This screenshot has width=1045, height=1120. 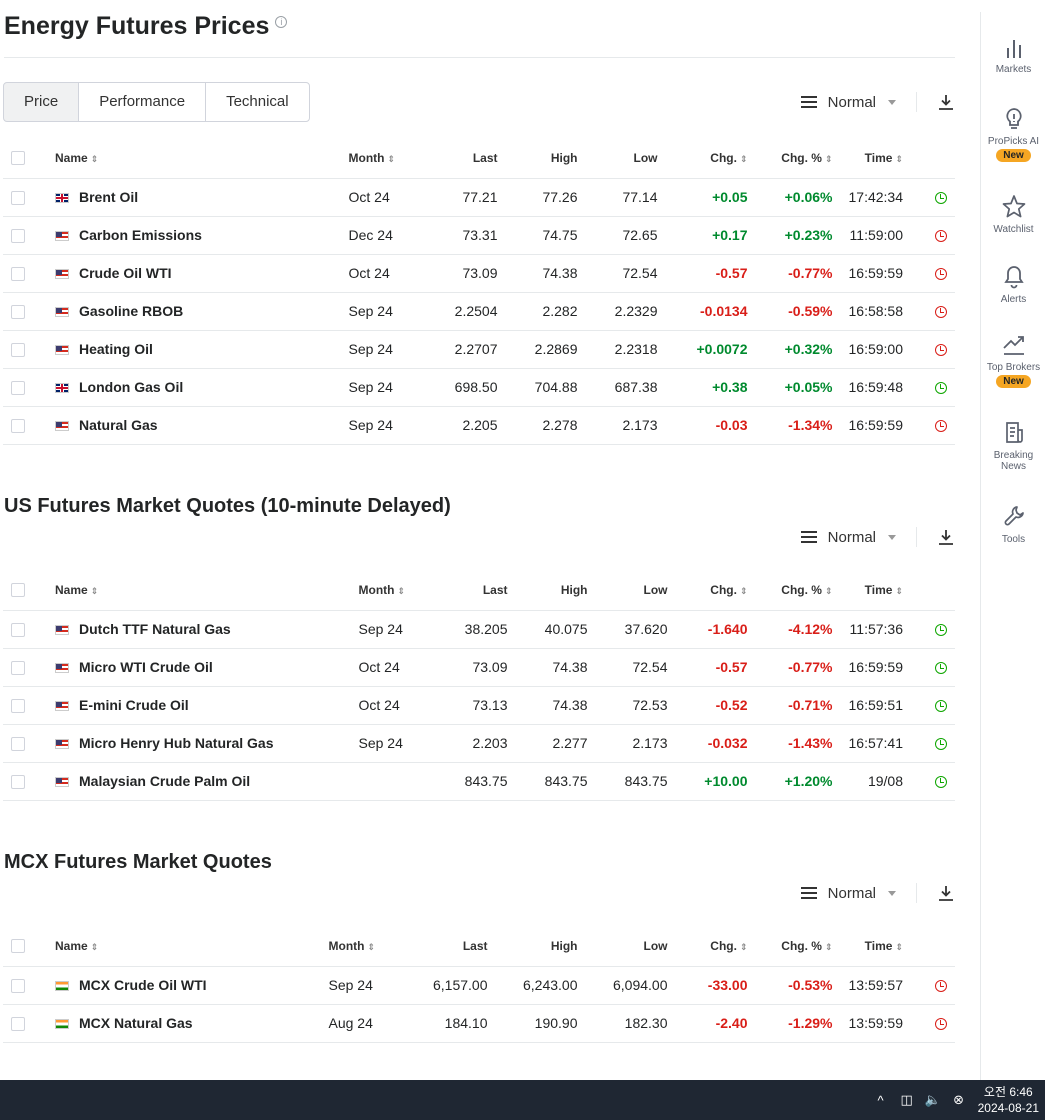 I want to click on flag-in-icon, so click(x=62, y=986).